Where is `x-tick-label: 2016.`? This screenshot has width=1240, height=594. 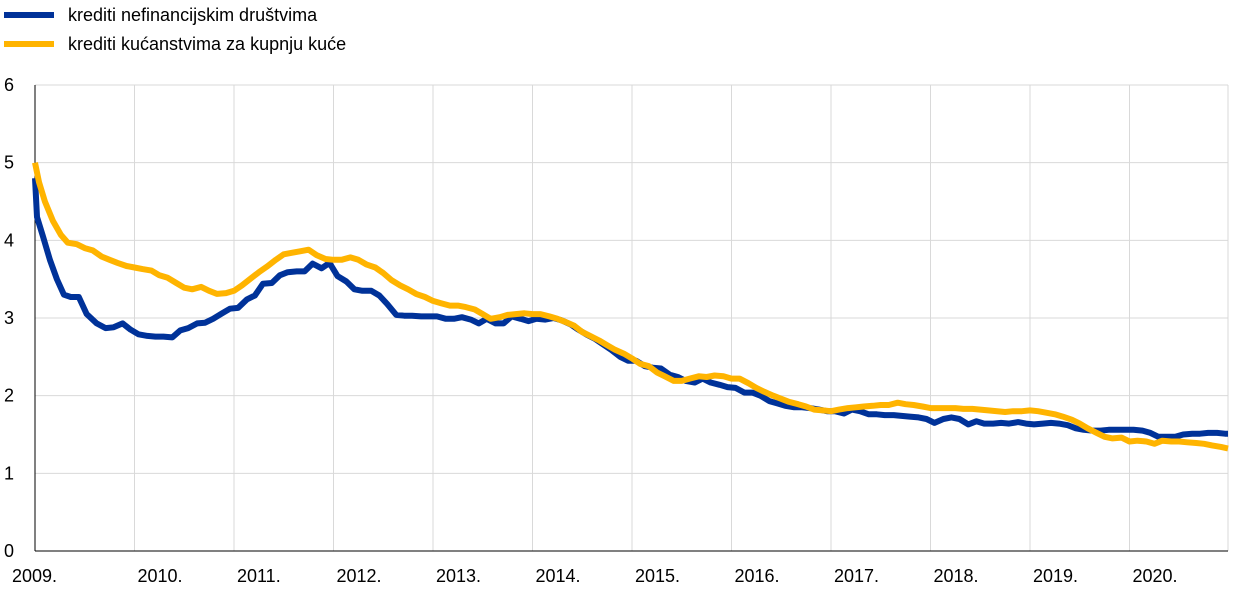 x-tick-label: 2016. is located at coordinates (756, 576).